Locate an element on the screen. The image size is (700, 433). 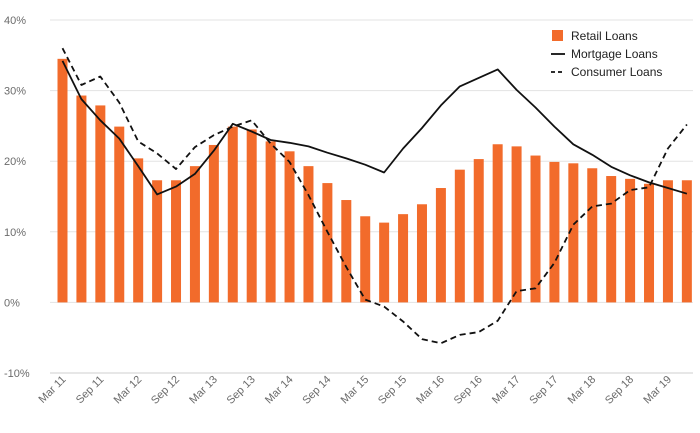
x-tick-label: Mar 17 is located at coordinates (506, 390).